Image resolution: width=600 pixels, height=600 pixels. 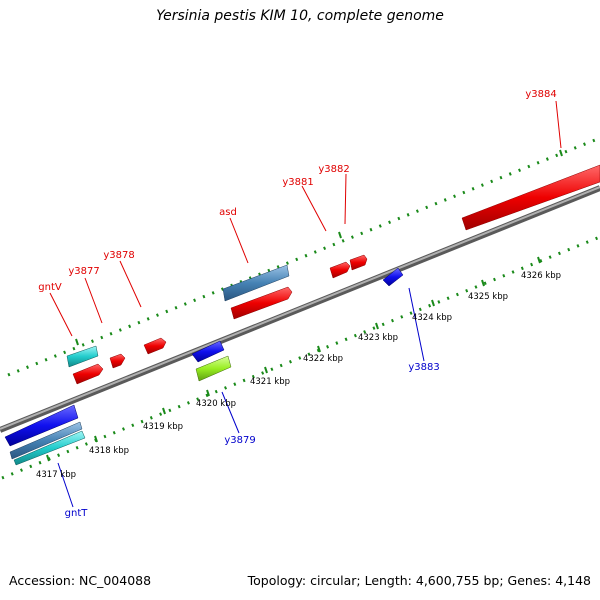 I want to click on scale-label: 4321 kbp, so click(x=270, y=382).